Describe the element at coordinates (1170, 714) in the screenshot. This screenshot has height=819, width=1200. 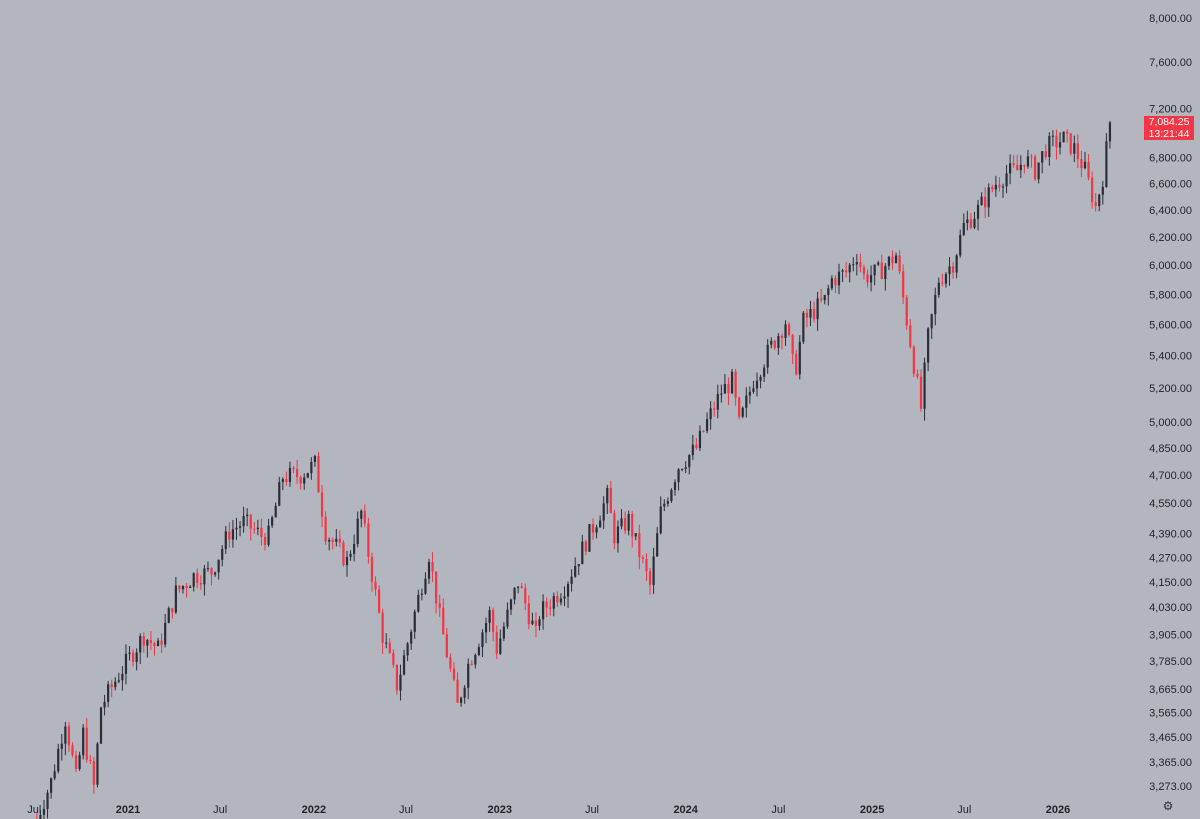
I see `price-tick-label: 3,565.00` at that location.